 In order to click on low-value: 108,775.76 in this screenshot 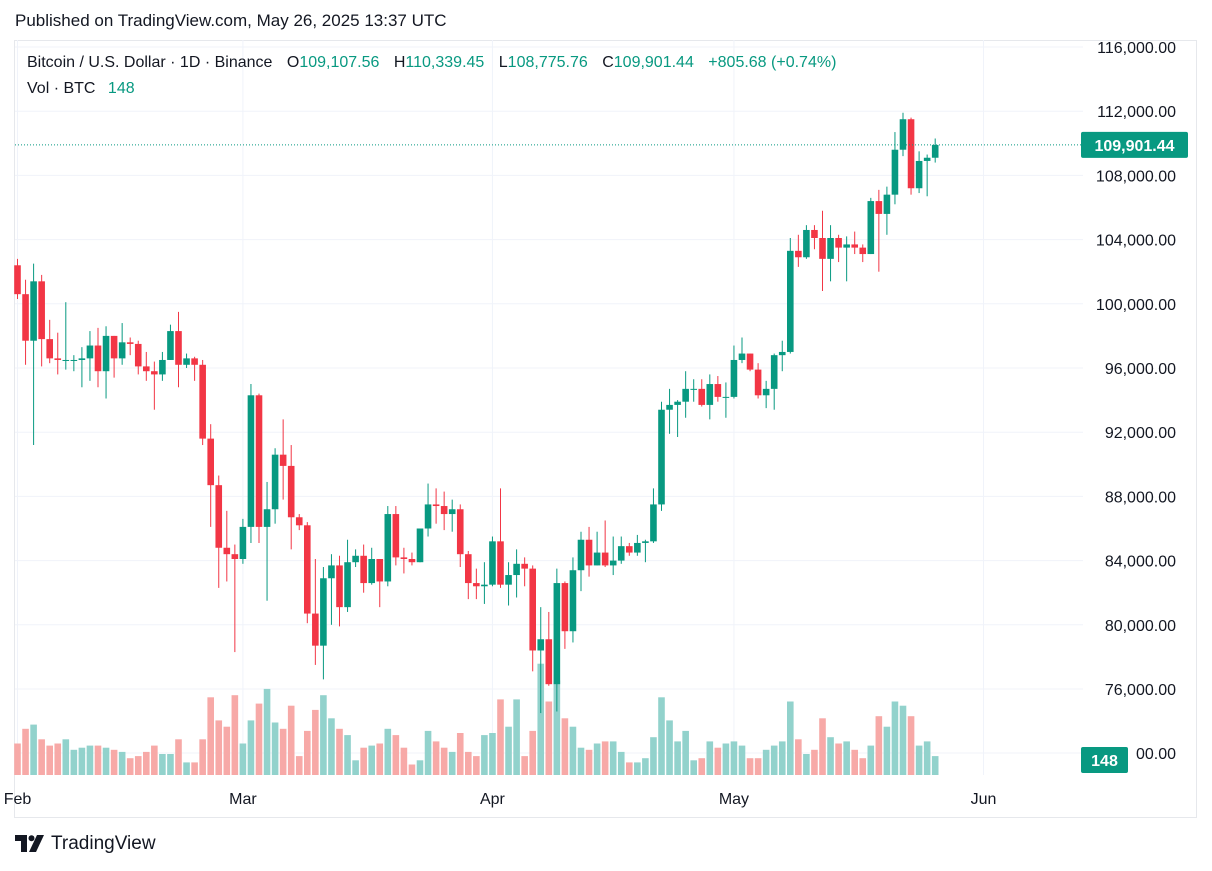, I will do `click(547, 62)`.